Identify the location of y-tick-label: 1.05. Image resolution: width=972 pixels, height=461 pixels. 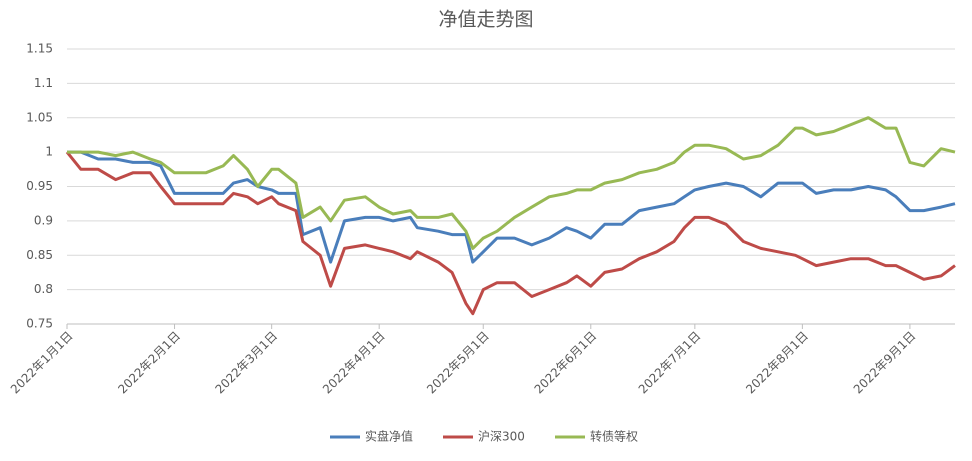
(39, 117).